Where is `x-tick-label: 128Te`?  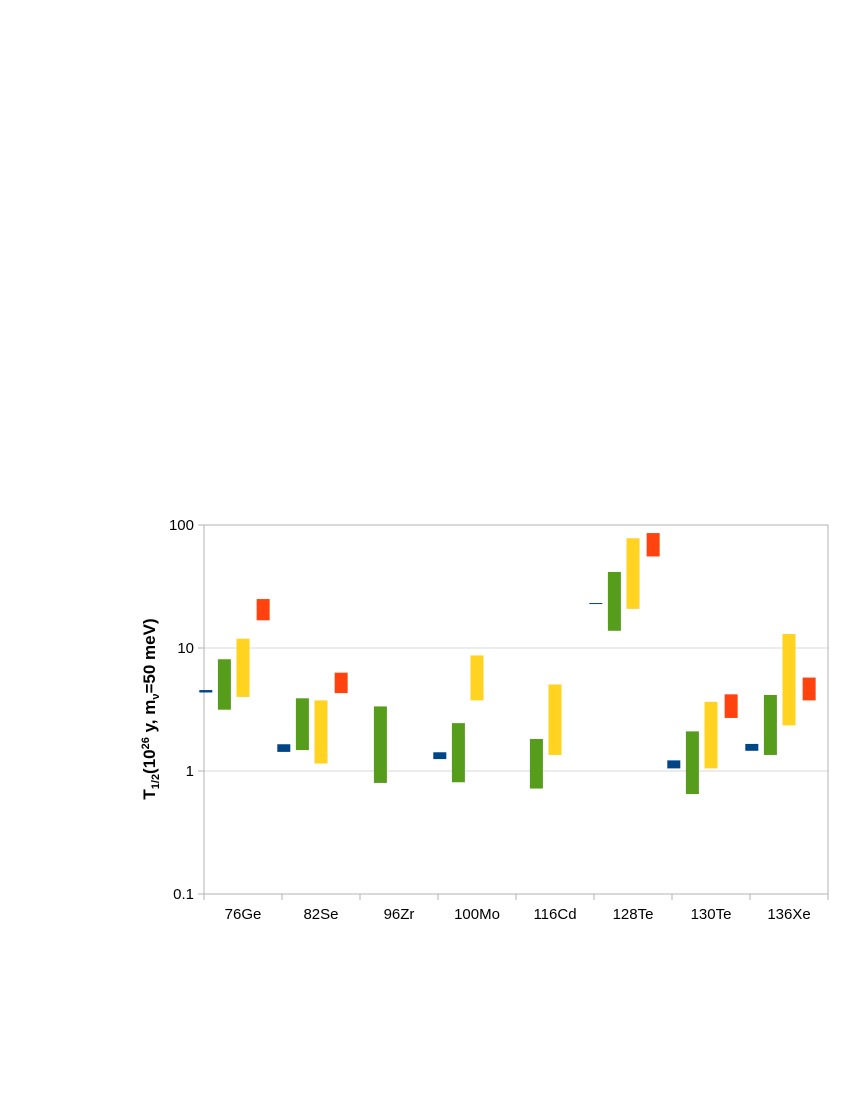
x-tick-label: 128Te is located at coordinates (633, 914).